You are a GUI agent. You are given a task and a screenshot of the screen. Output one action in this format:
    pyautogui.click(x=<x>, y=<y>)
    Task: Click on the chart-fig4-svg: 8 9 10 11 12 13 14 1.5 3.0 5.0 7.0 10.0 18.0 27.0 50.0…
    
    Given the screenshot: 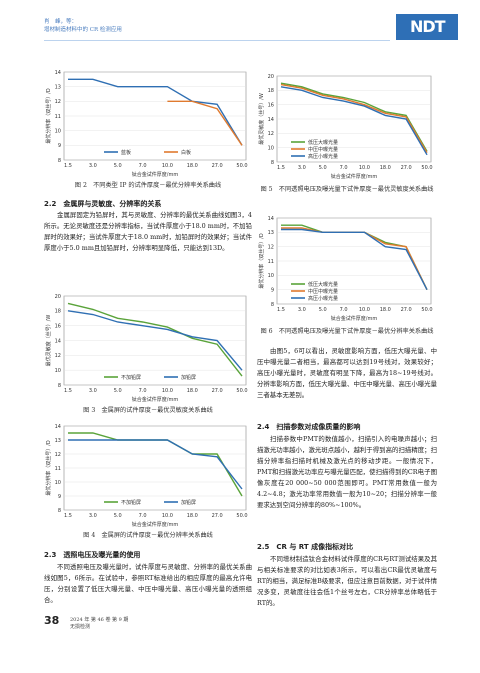 What is the action you would take?
    pyautogui.click(x=146, y=476)
    